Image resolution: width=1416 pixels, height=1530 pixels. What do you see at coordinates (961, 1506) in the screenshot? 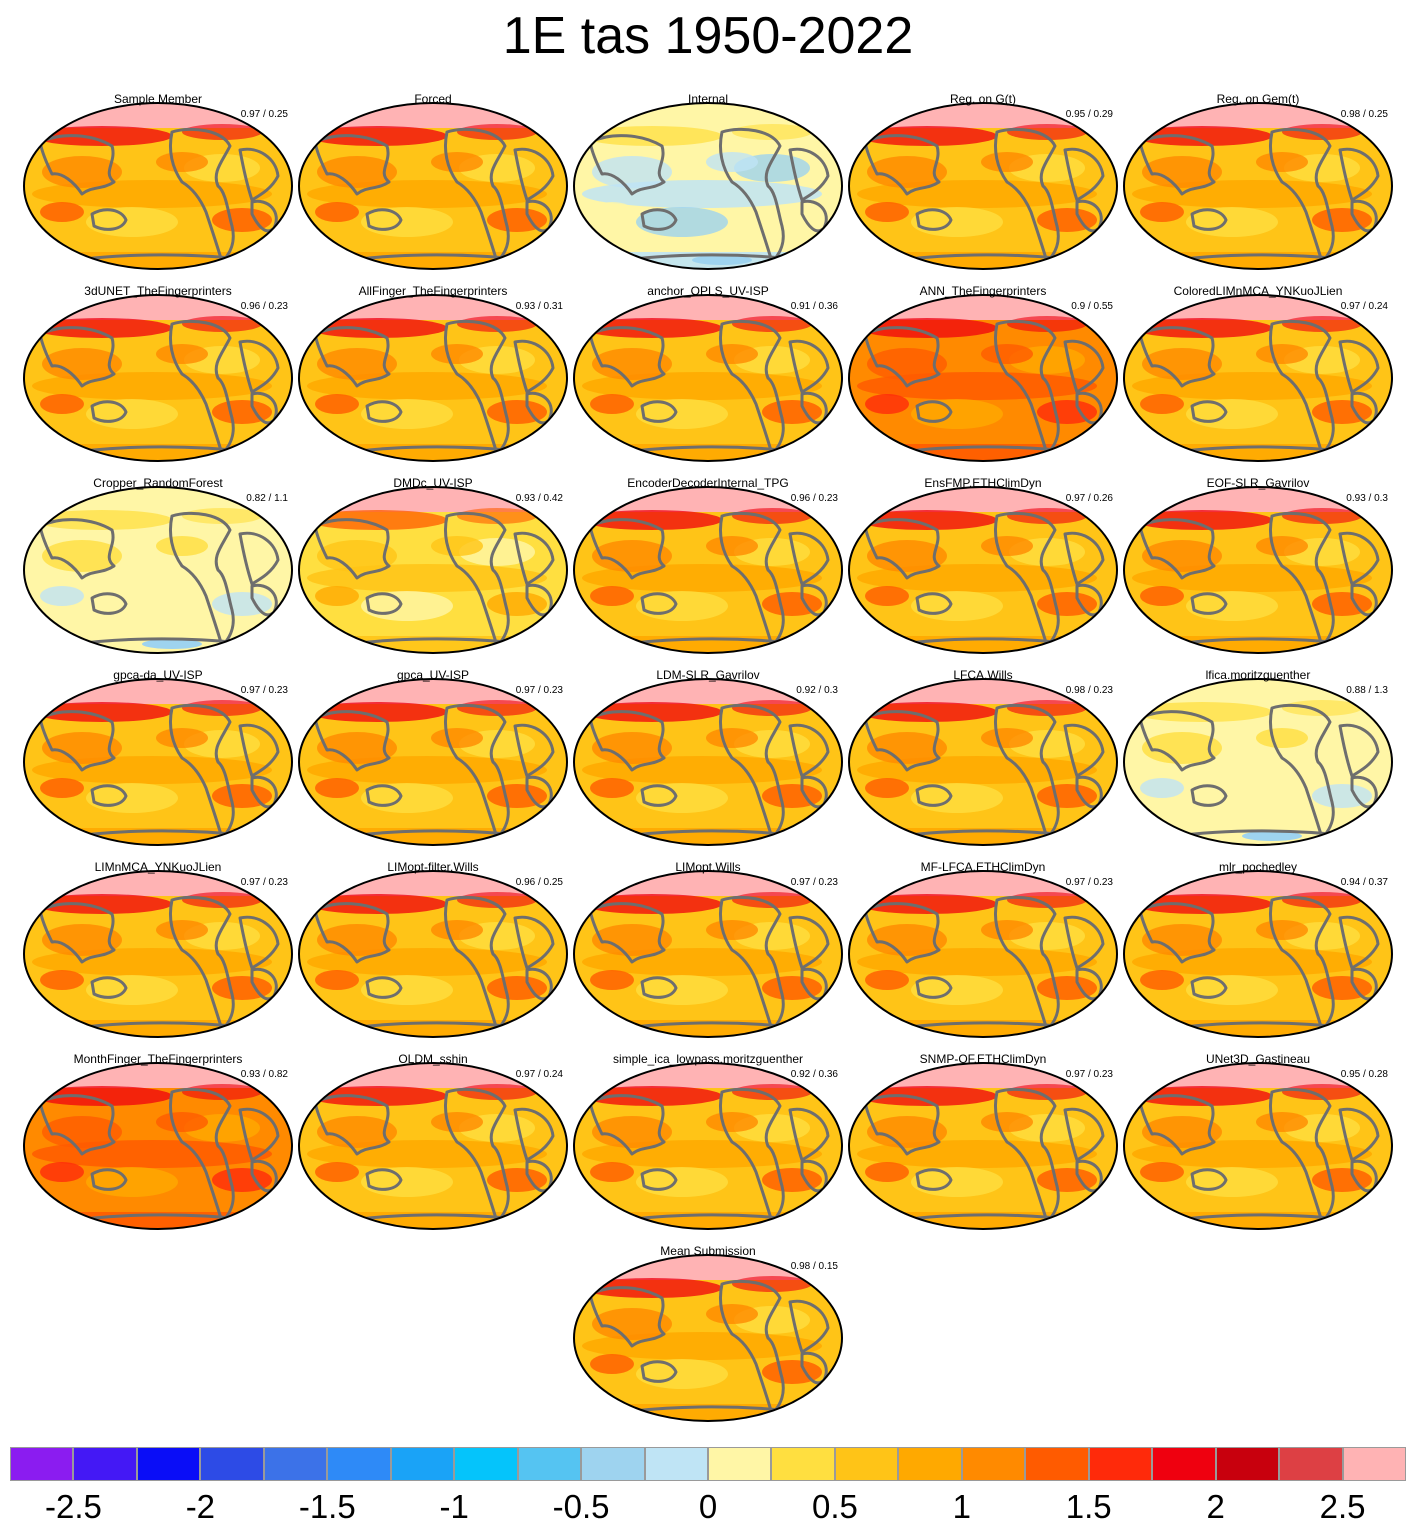
I see `colorbar-tick-label: 1` at bounding box center [961, 1506].